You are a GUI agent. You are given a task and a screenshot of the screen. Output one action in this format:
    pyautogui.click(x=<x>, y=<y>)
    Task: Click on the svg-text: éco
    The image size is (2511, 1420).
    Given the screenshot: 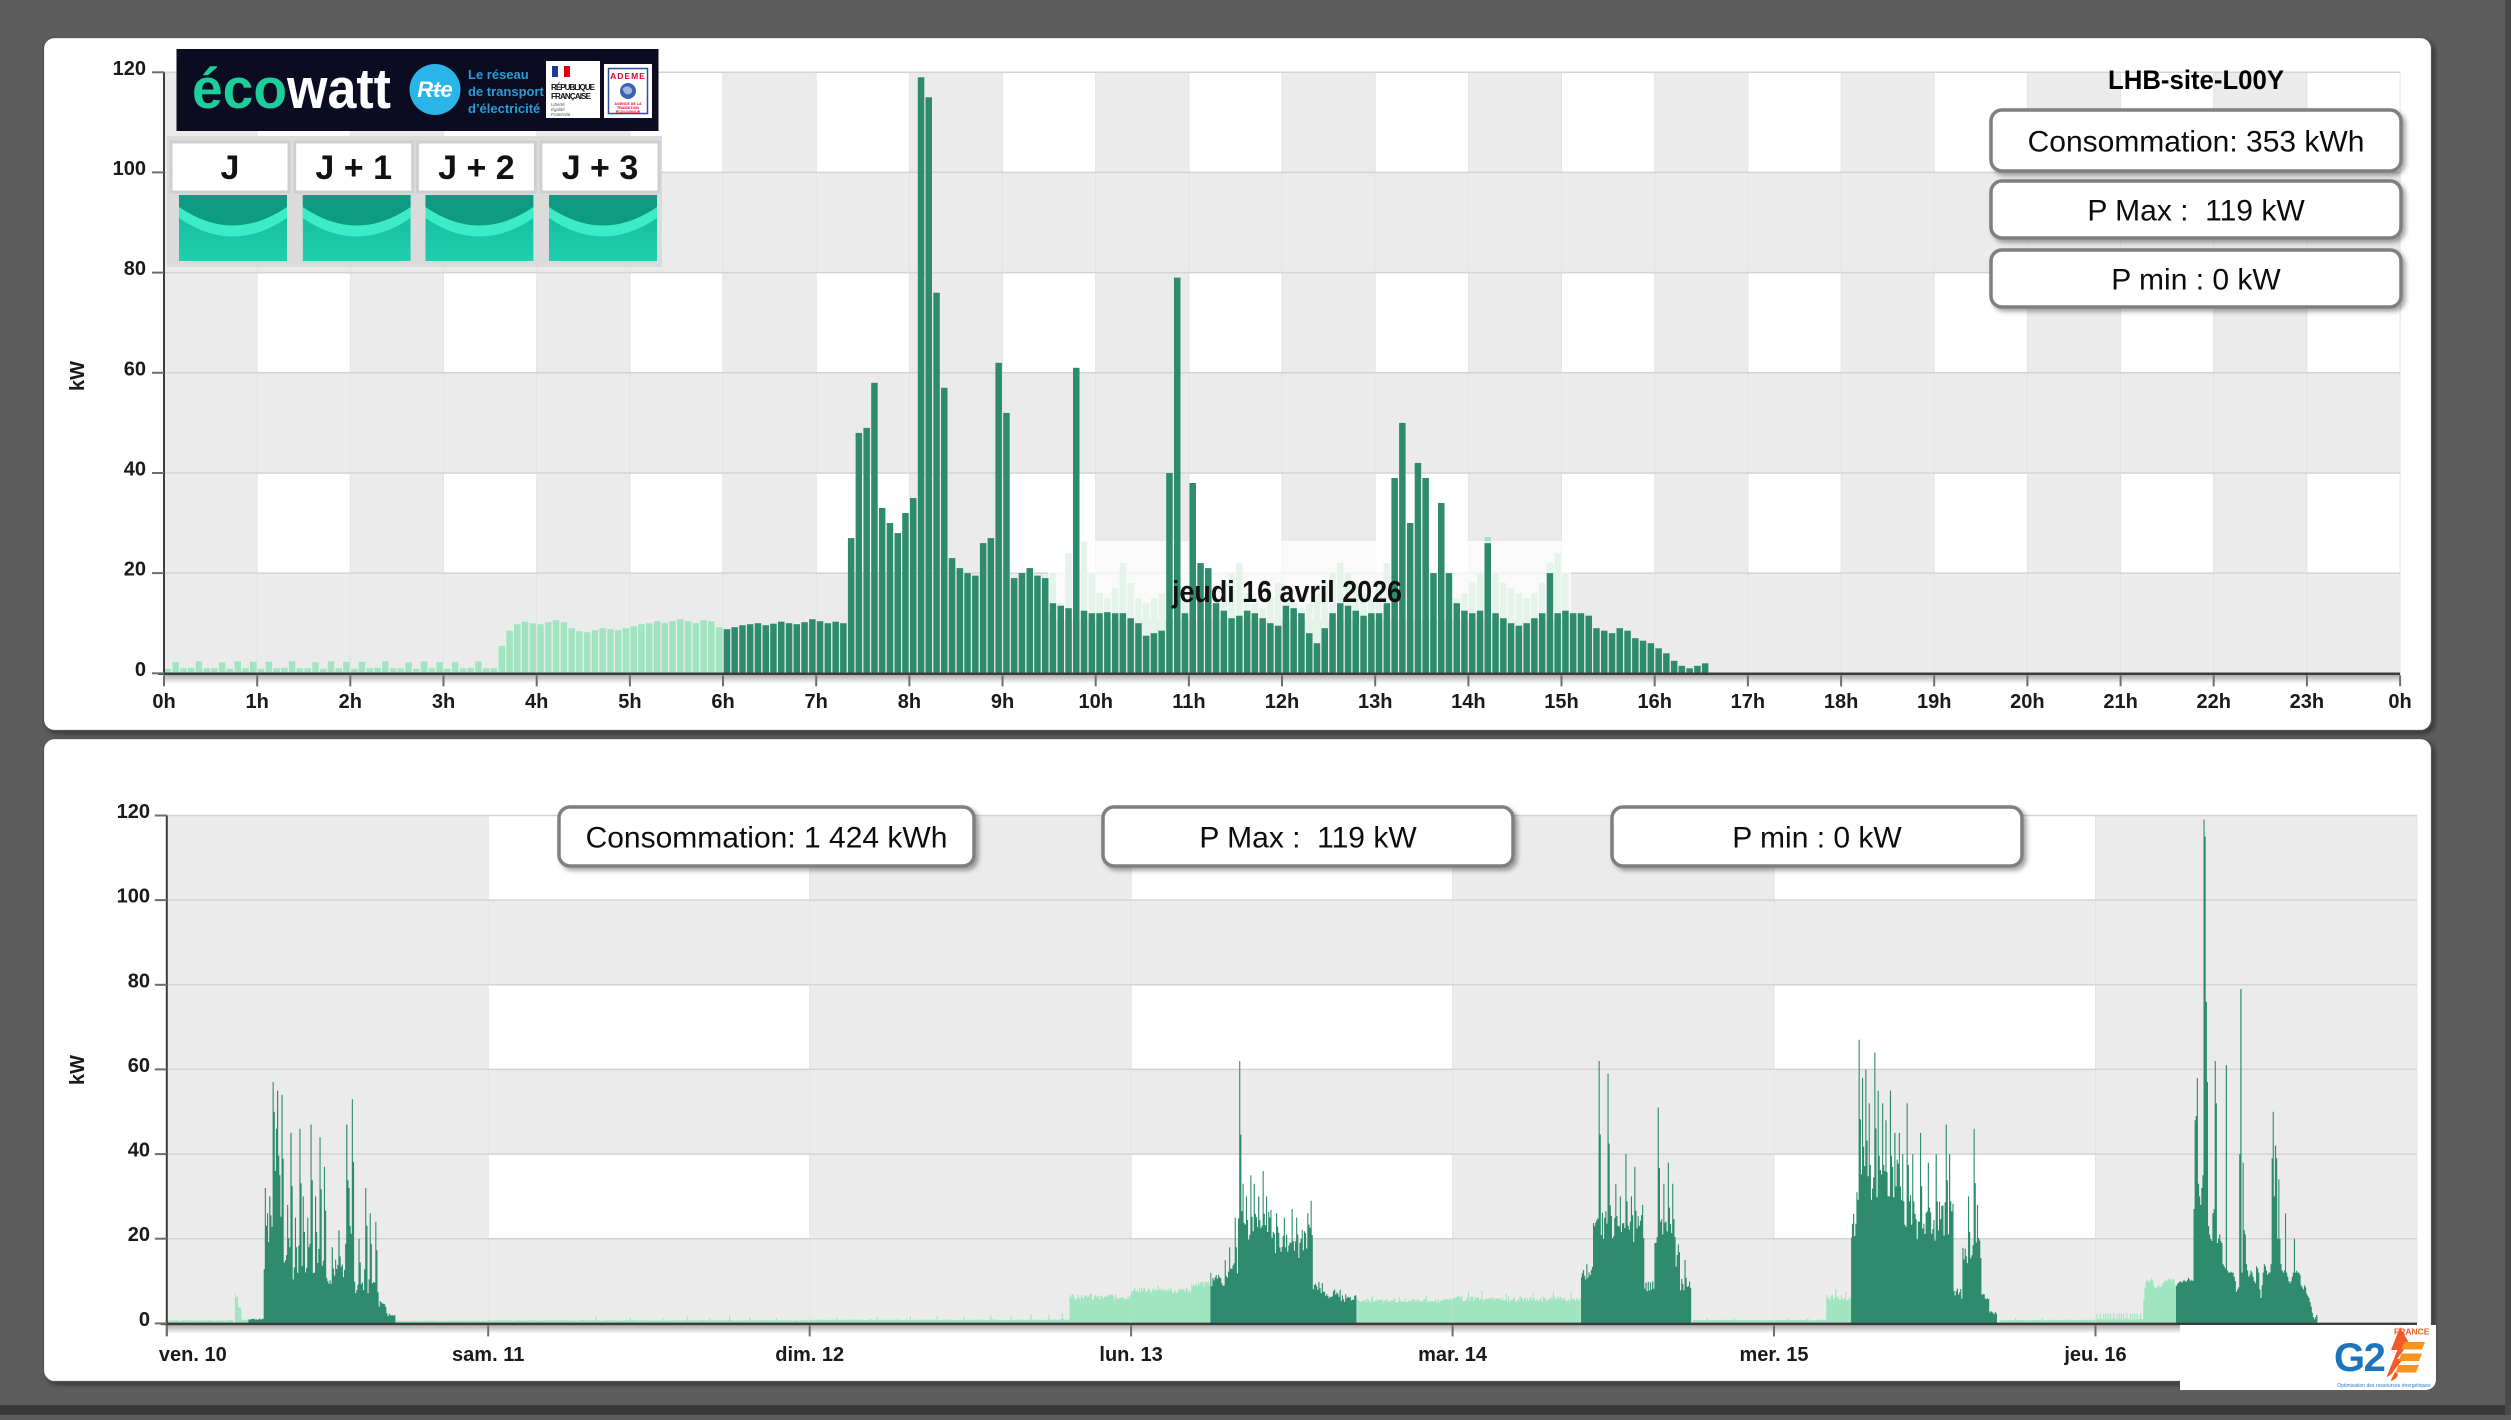 What is the action you would take?
    pyautogui.click(x=239, y=89)
    